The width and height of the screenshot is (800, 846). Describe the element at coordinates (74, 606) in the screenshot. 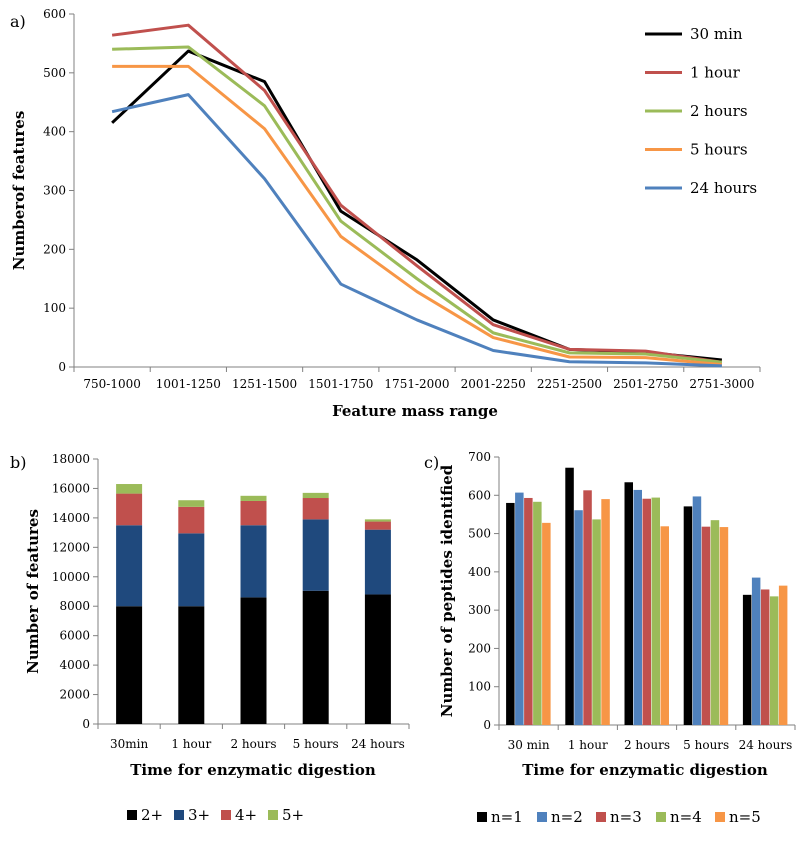

I see `b-y-tick-label: 8000` at that location.